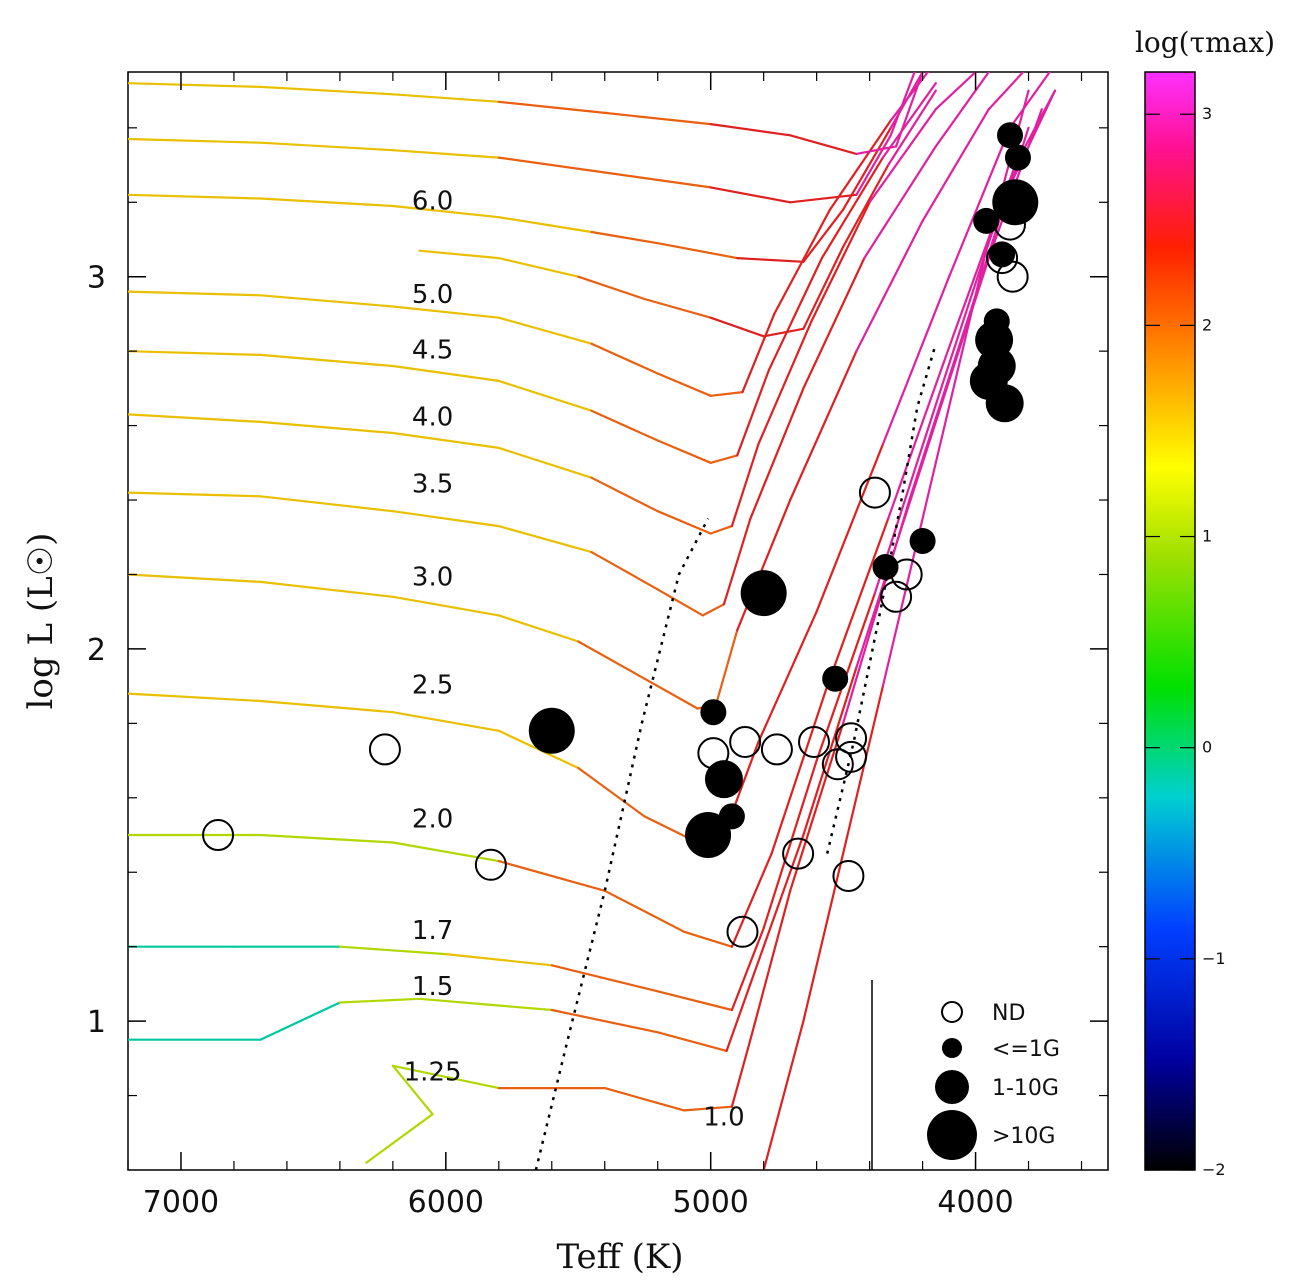 This screenshot has height=1280, width=1289. What do you see at coordinates (1207, 113) in the screenshot?
I see `colorbar-tick-label: 3` at bounding box center [1207, 113].